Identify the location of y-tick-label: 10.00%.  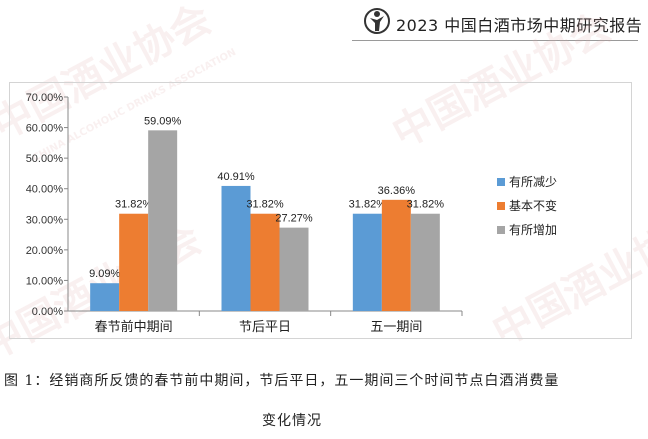
(45, 281).